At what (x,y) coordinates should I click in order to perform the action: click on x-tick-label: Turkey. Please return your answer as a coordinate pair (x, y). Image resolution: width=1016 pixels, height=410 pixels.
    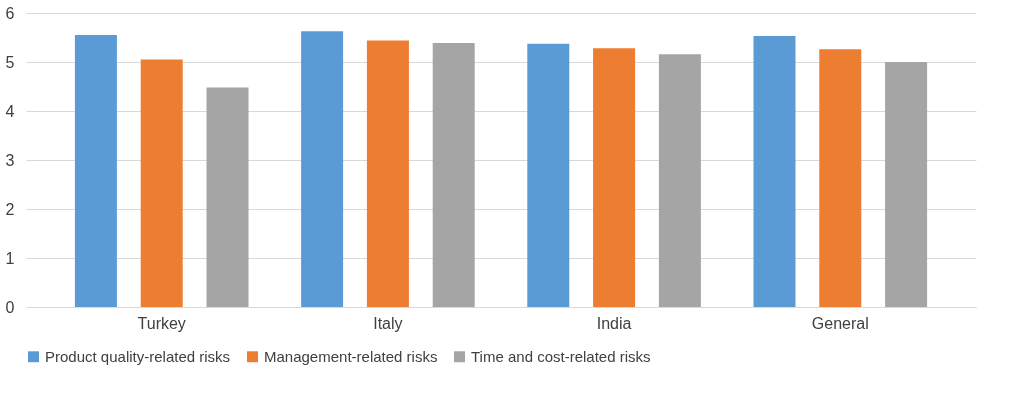
    Looking at the image, I should click on (161, 323).